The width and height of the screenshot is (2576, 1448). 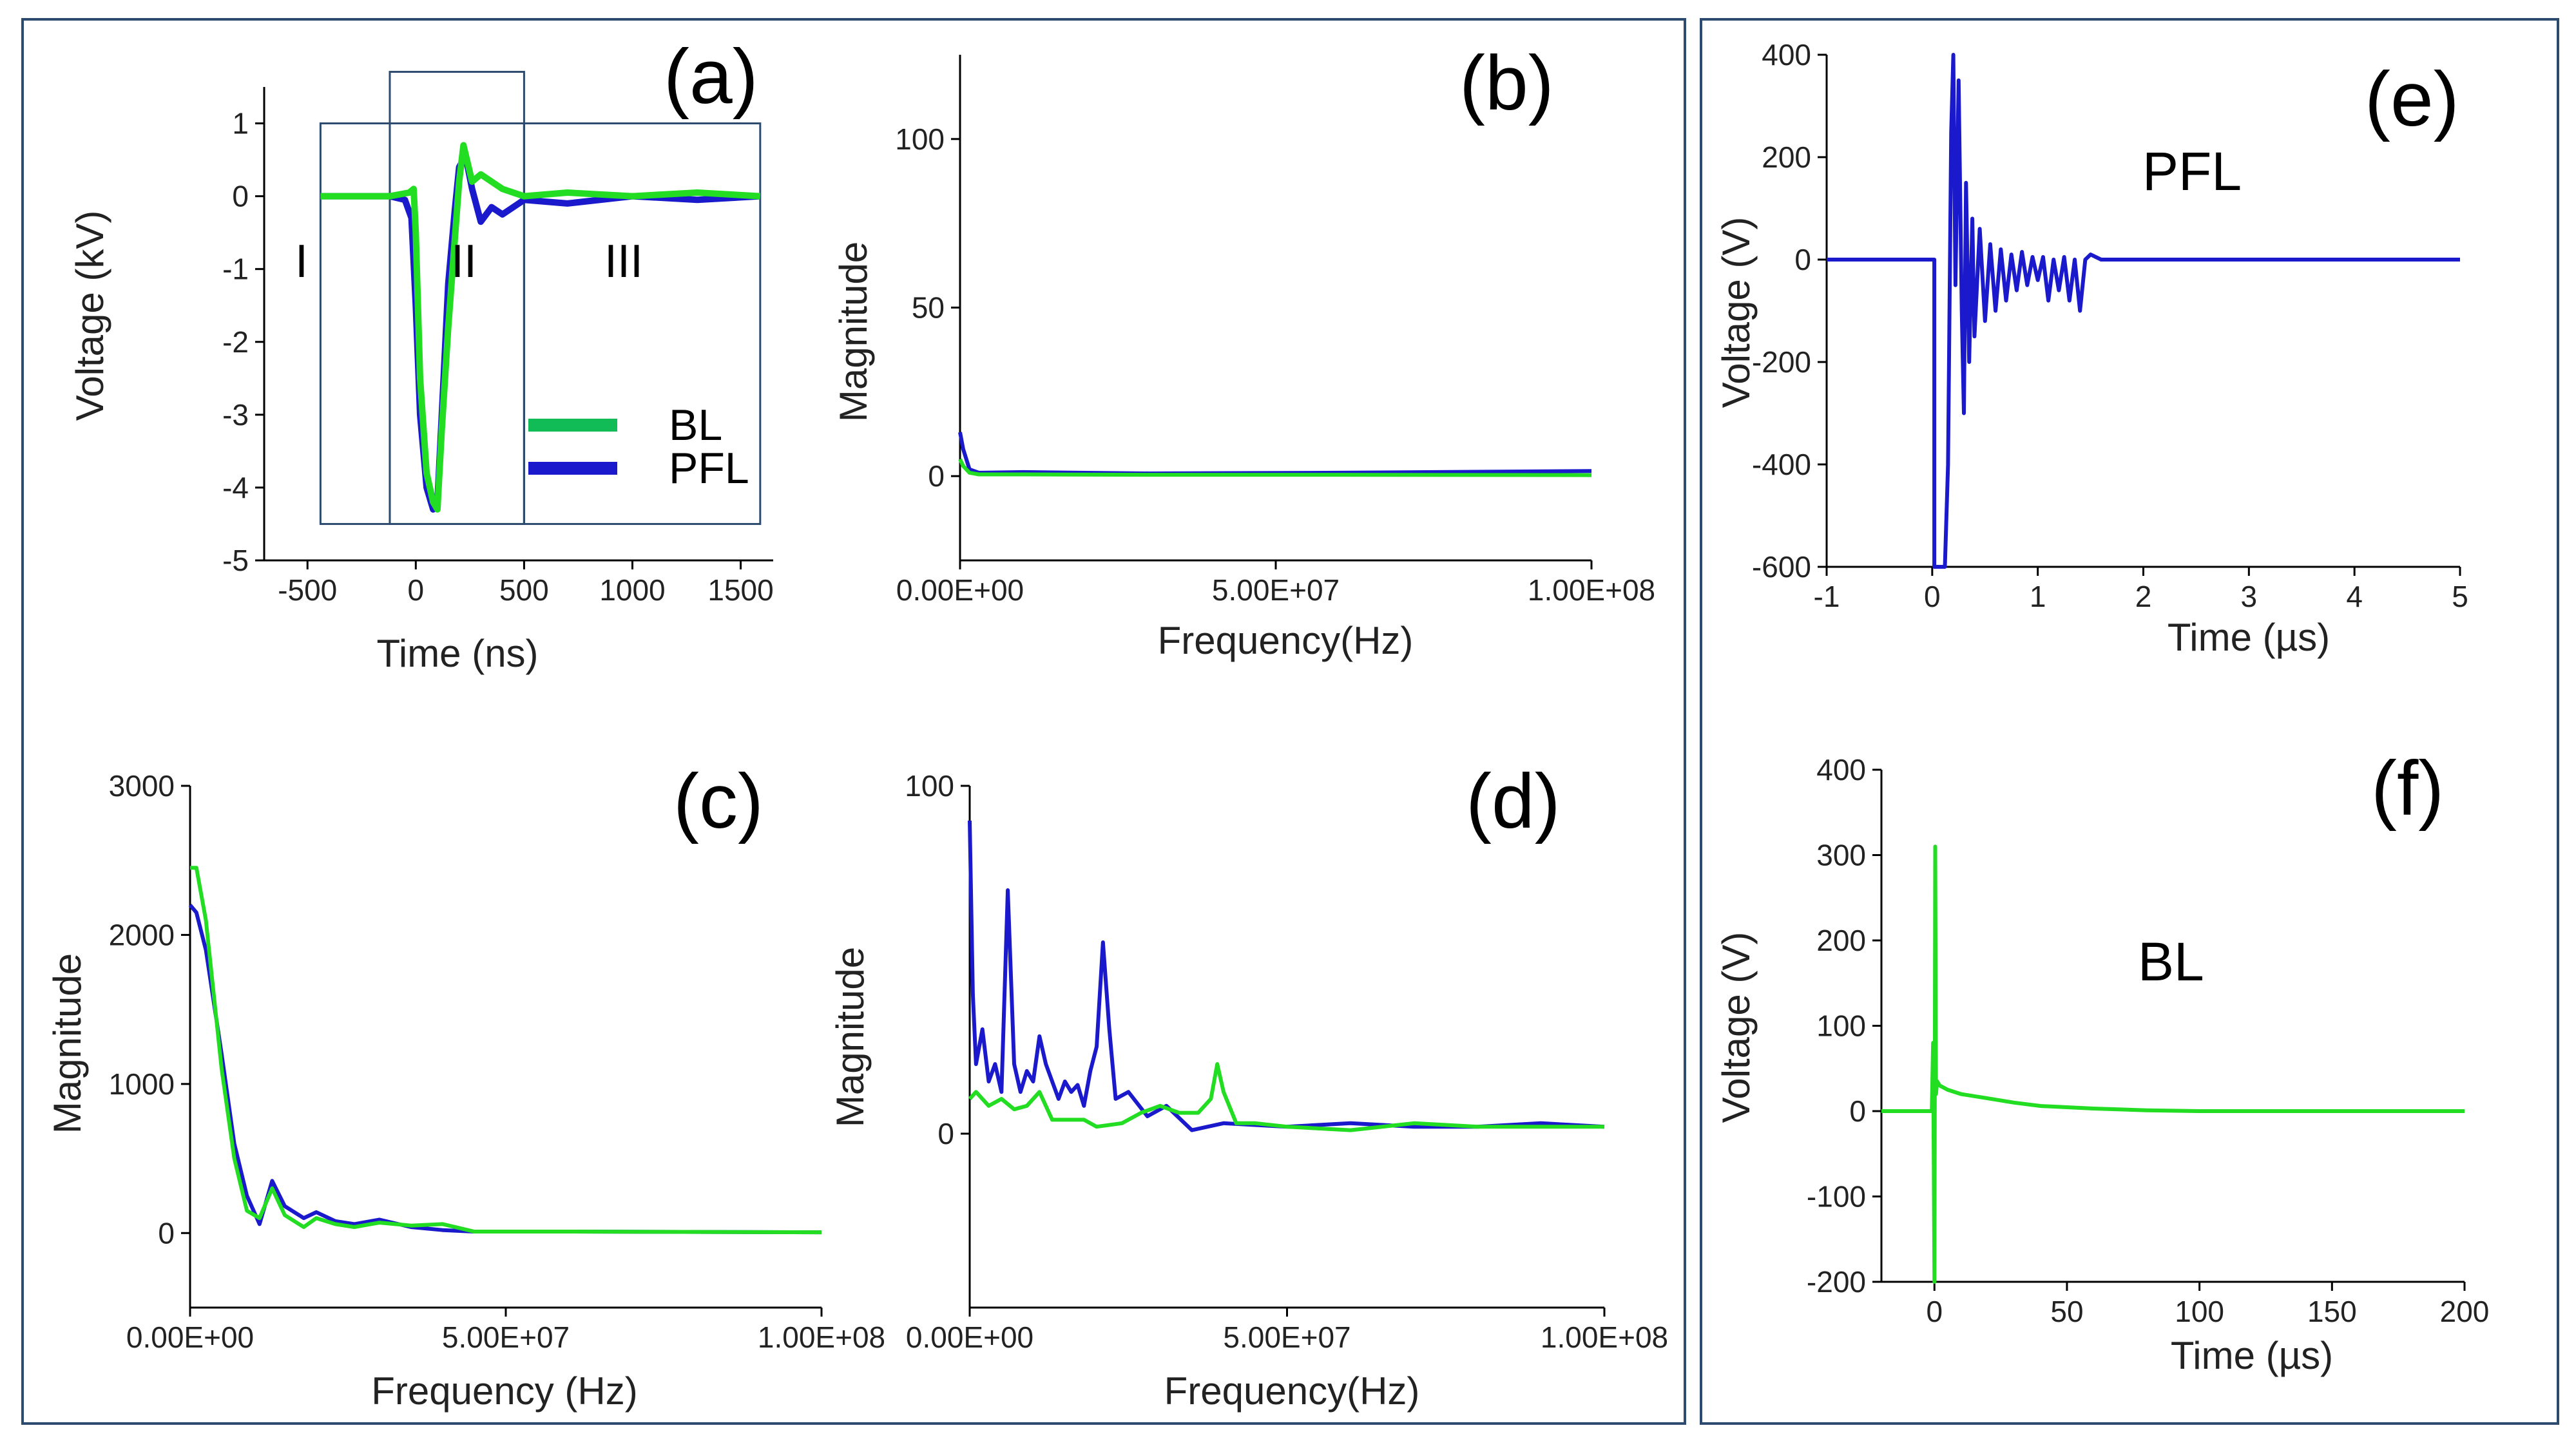 What do you see at coordinates (2144, 596) in the screenshot?
I see `x-tick-label: 2` at bounding box center [2144, 596].